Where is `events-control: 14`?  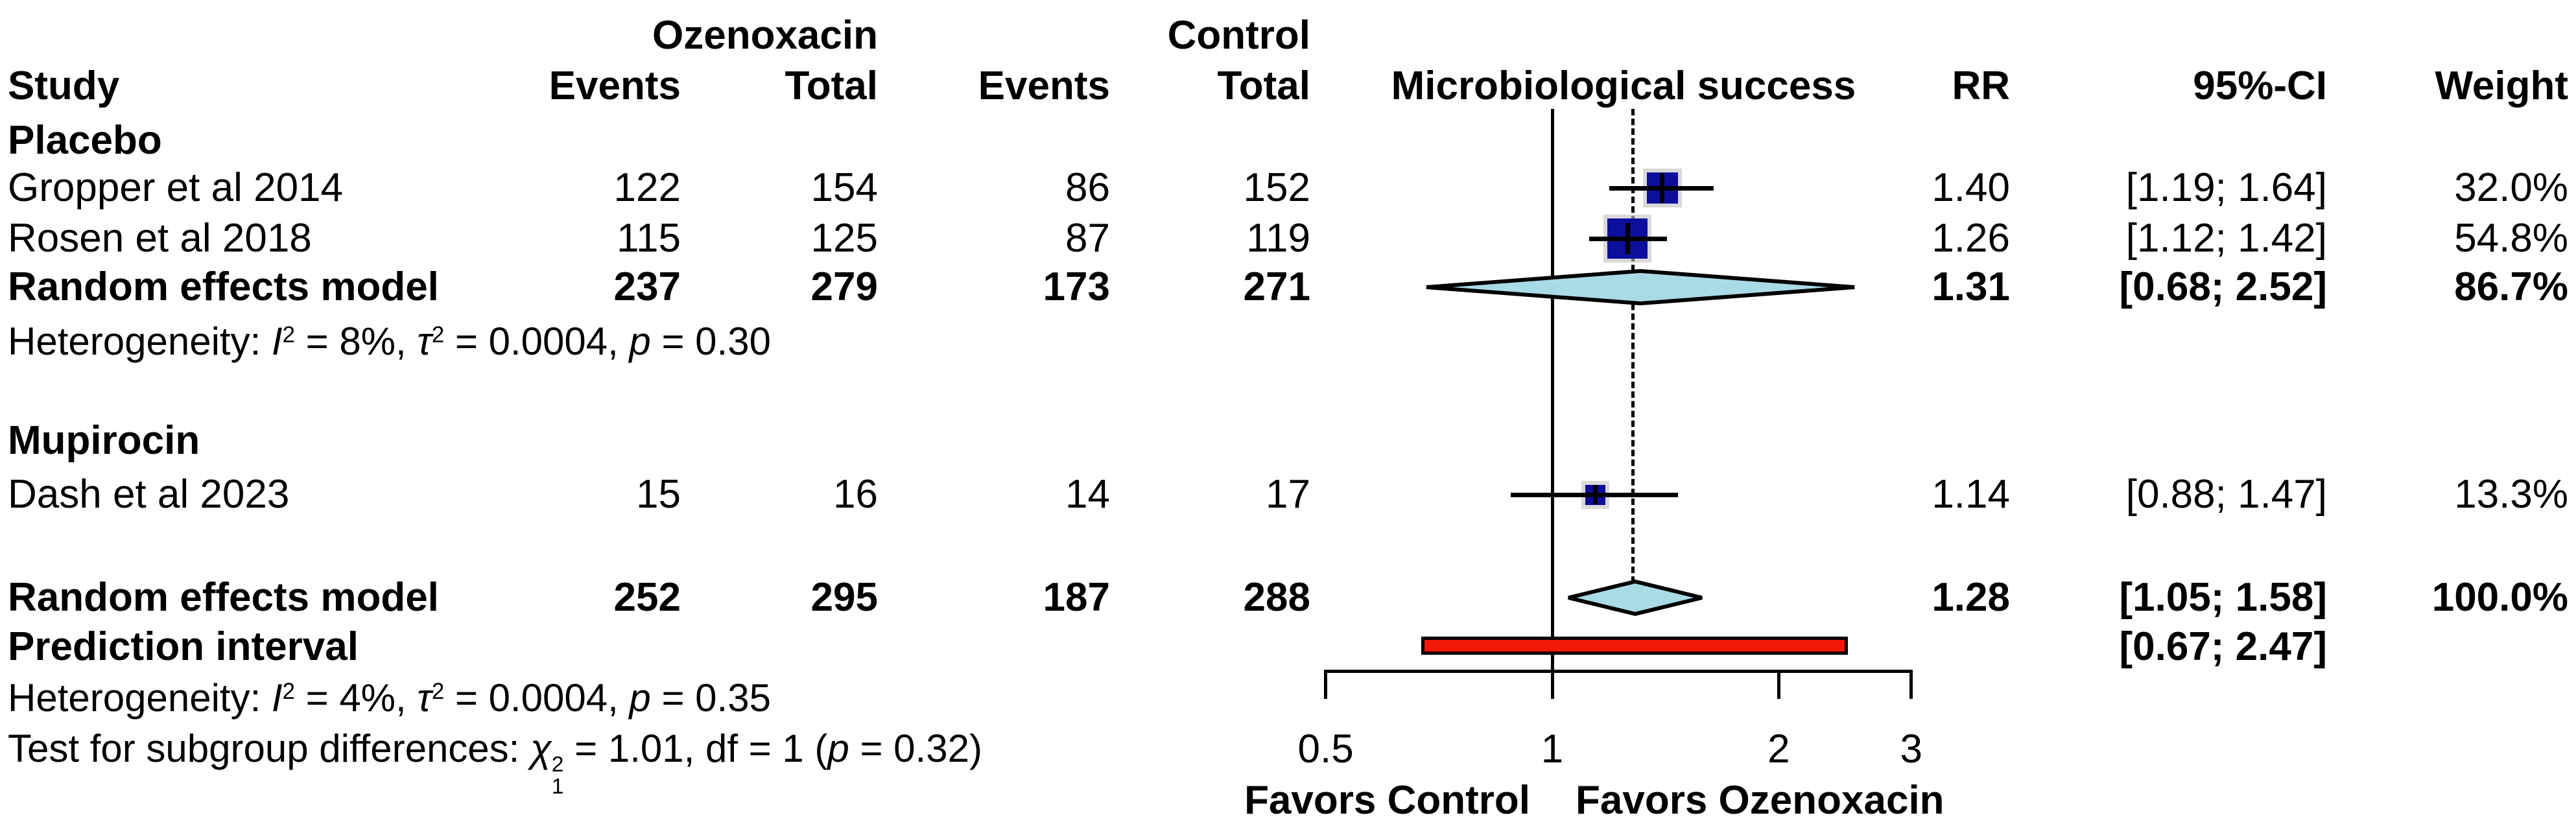 events-control: 14 is located at coordinates (1087, 494).